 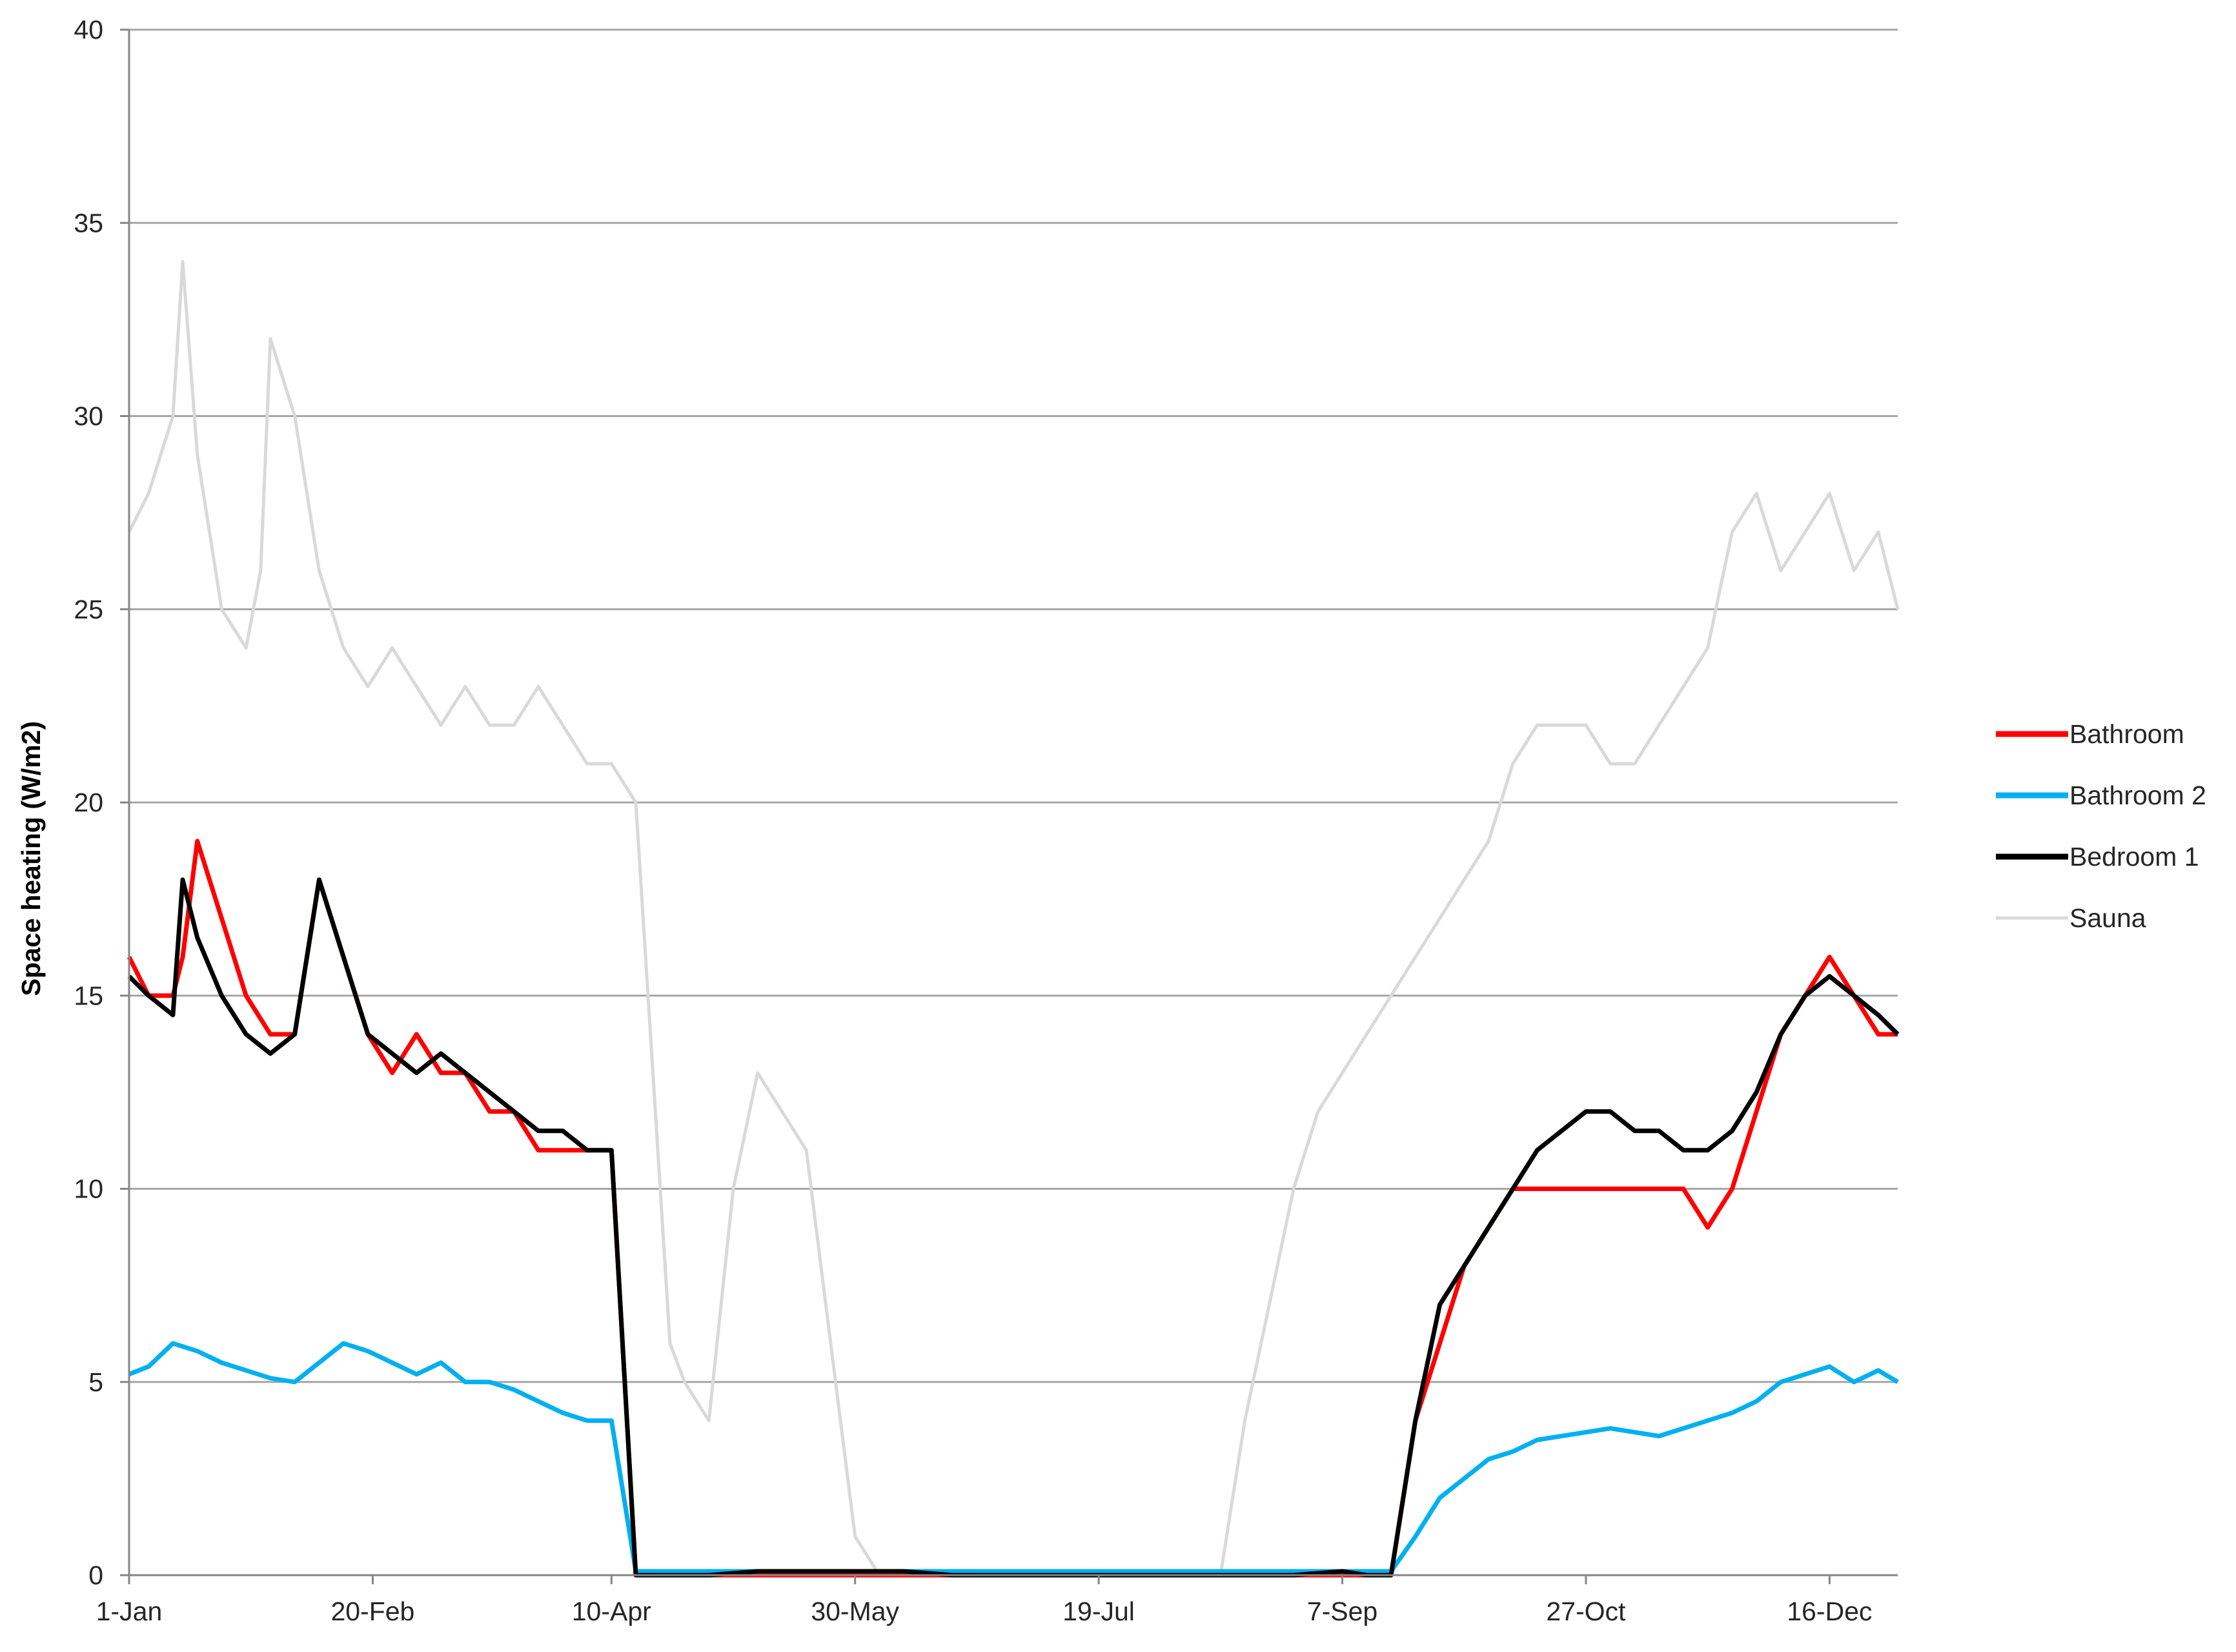 I want to click on x-tick-label: 7-Sep, so click(x=1342, y=1611).